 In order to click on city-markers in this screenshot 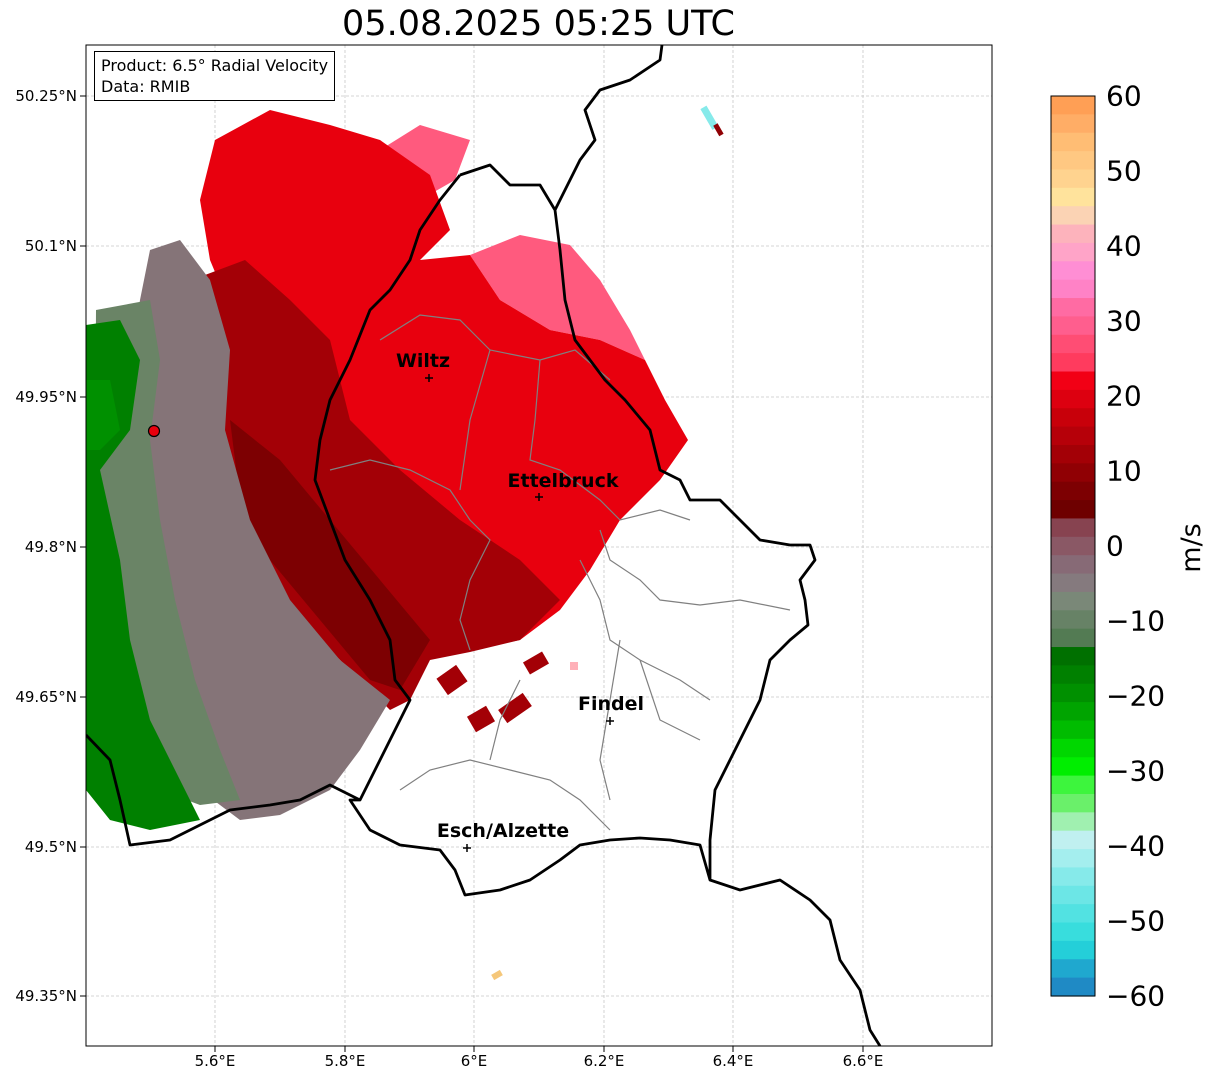, I will do `click(519, 613)`.